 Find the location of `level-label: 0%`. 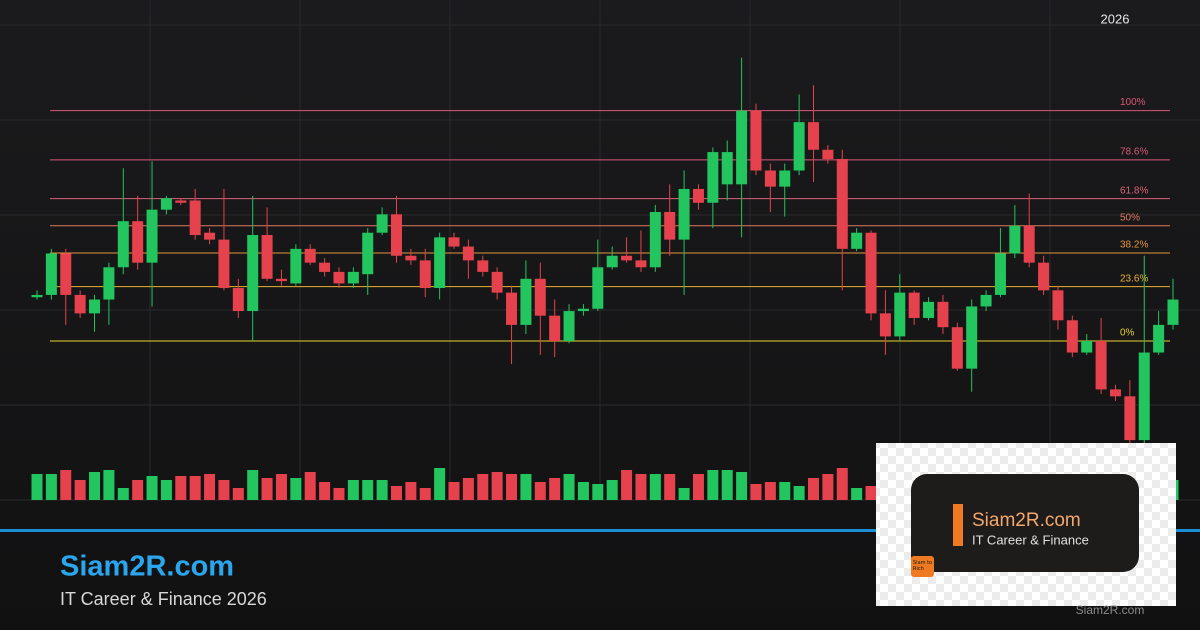

level-label: 0% is located at coordinates (1127, 333).